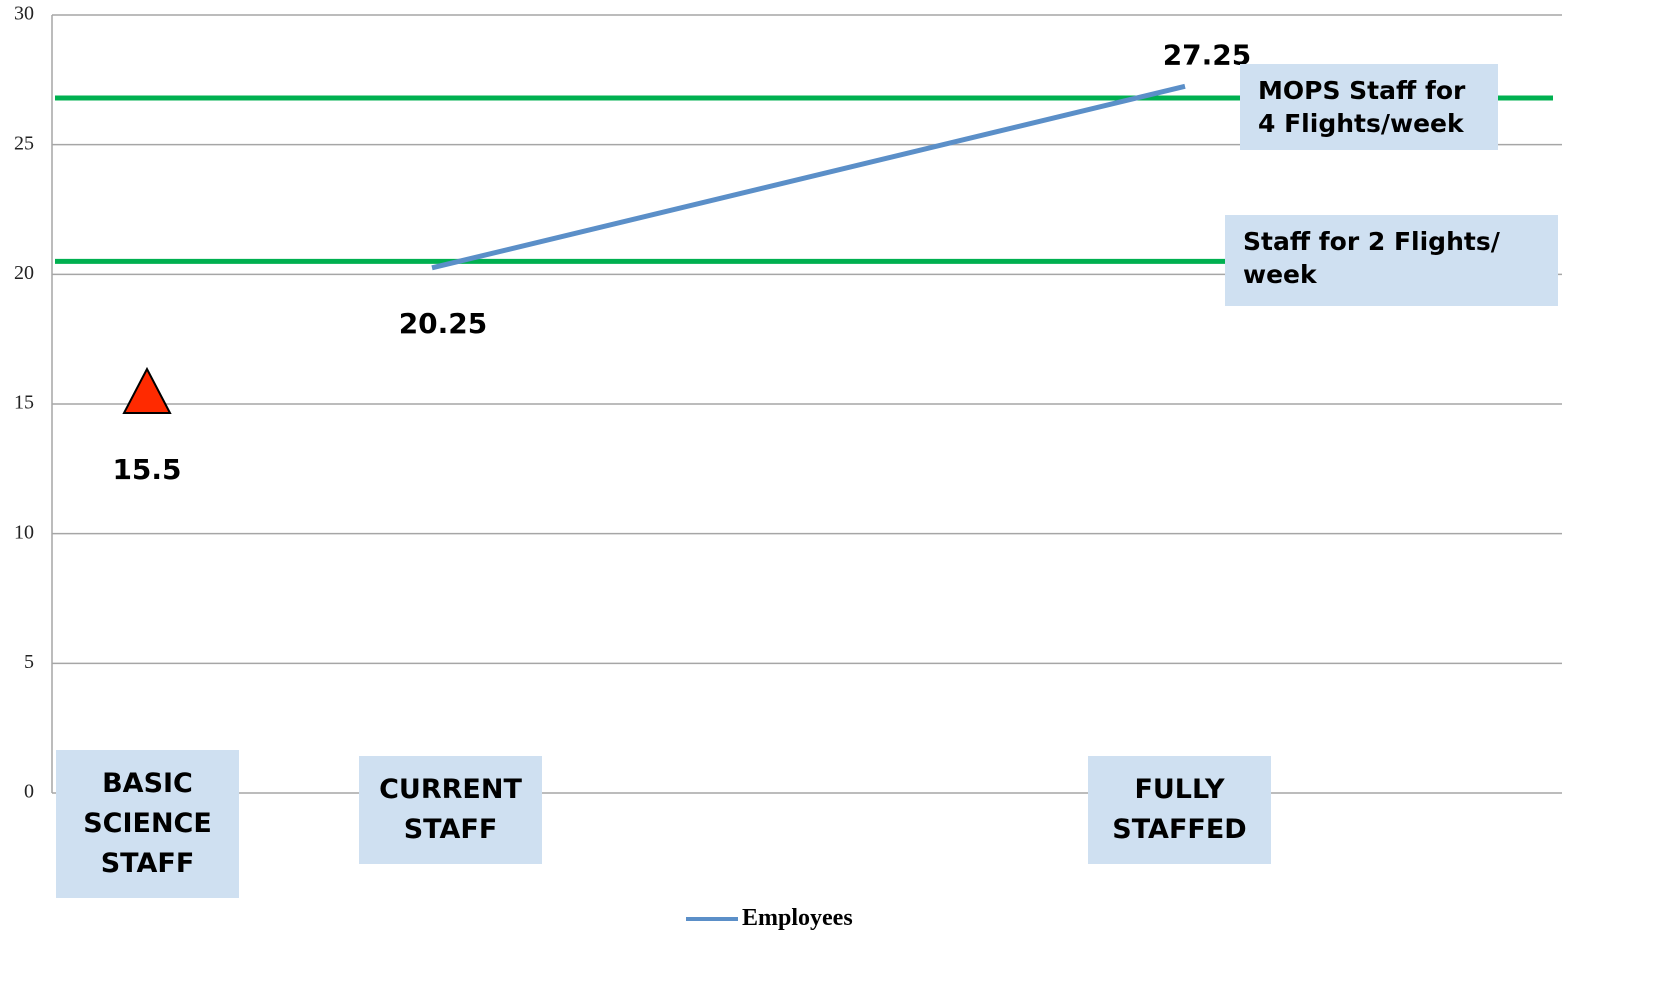 This screenshot has height=985, width=1653. Describe the element at coordinates (24, 273) in the screenshot. I see `y-tick-label: 20` at that location.